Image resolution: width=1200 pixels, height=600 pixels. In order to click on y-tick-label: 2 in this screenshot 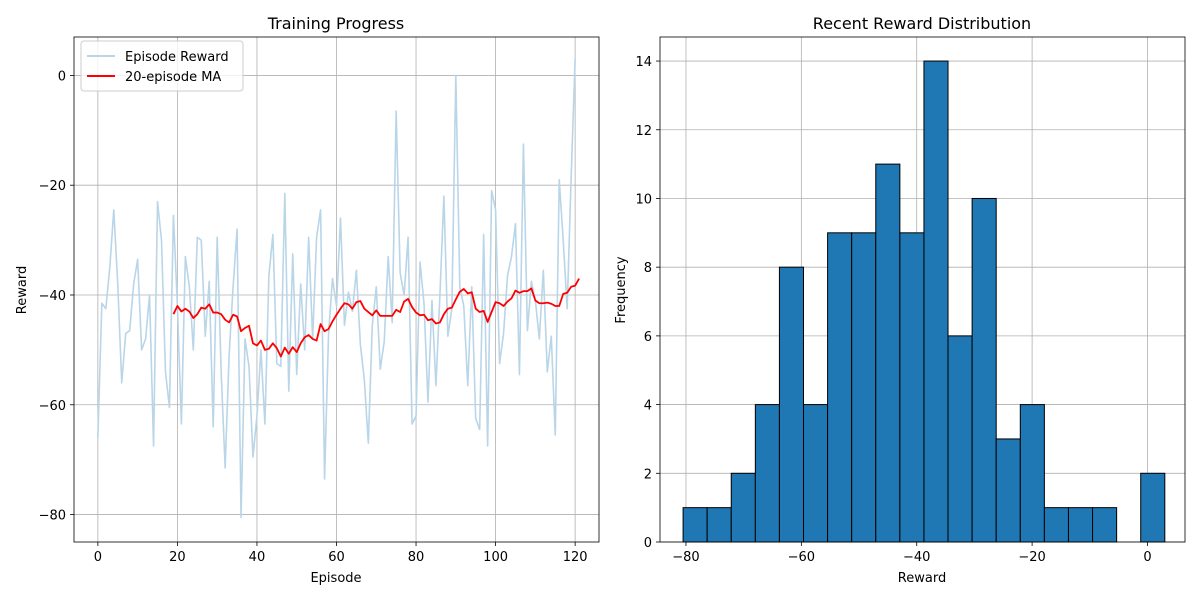, I will do `click(648, 474)`.